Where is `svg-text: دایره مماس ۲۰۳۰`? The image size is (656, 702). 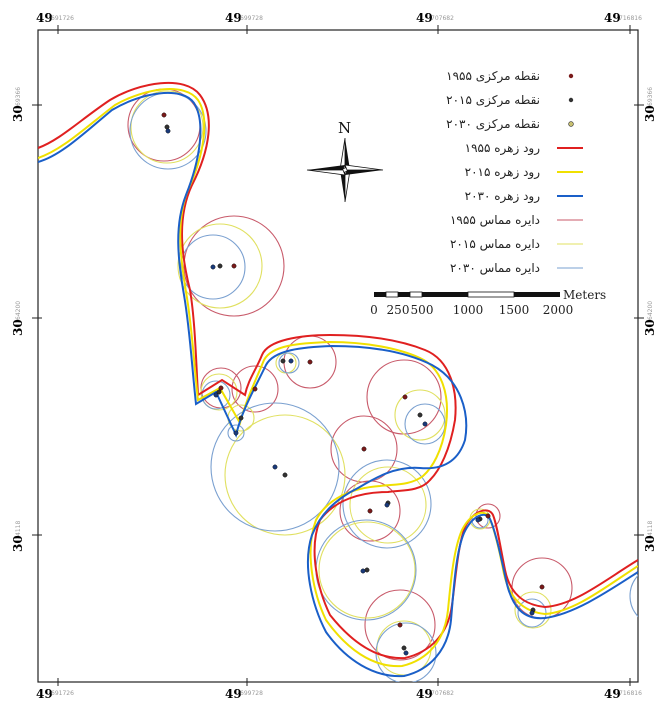
svg-text: دایره مماس ۲۰۳۰ is located at coordinates (495, 268).